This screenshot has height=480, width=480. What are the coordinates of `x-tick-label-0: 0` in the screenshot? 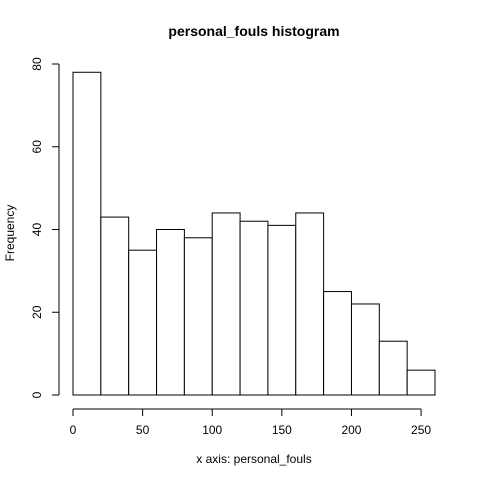 It's located at (73, 430).